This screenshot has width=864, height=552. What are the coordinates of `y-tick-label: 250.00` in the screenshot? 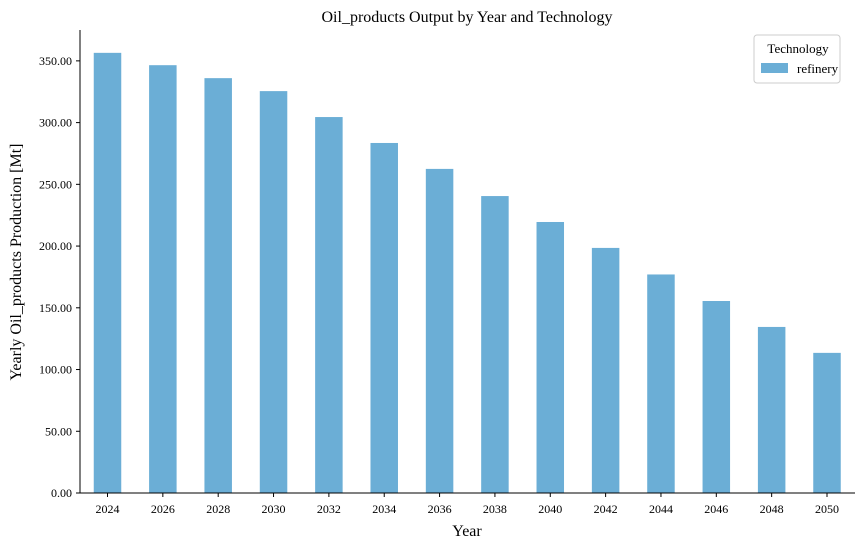 It's located at (55, 184).